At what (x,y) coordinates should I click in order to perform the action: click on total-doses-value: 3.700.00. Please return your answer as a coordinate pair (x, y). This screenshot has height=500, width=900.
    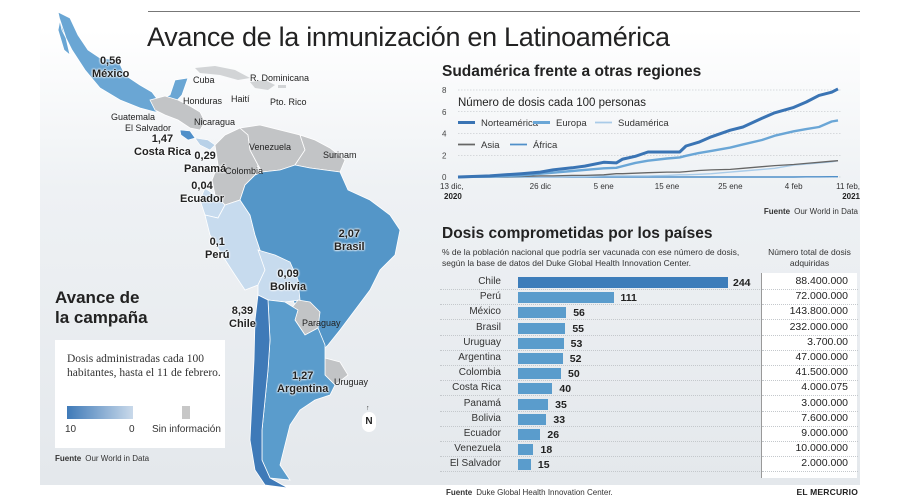
    Looking at the image, I should click on (810, 343).